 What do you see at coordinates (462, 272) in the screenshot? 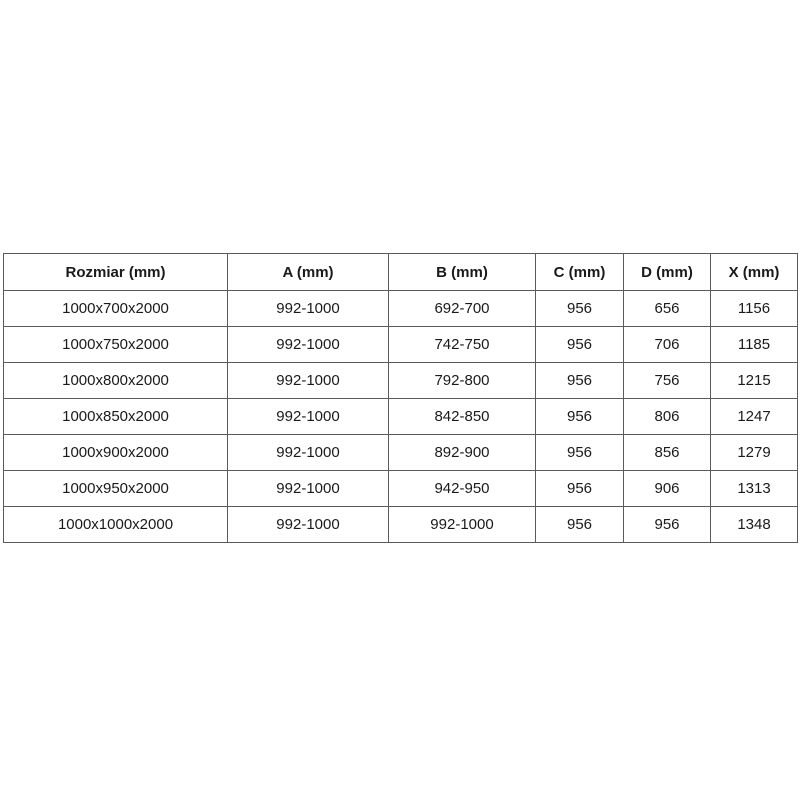
I see `column-header-b: B (mm)` at bounding box center [462, 272].